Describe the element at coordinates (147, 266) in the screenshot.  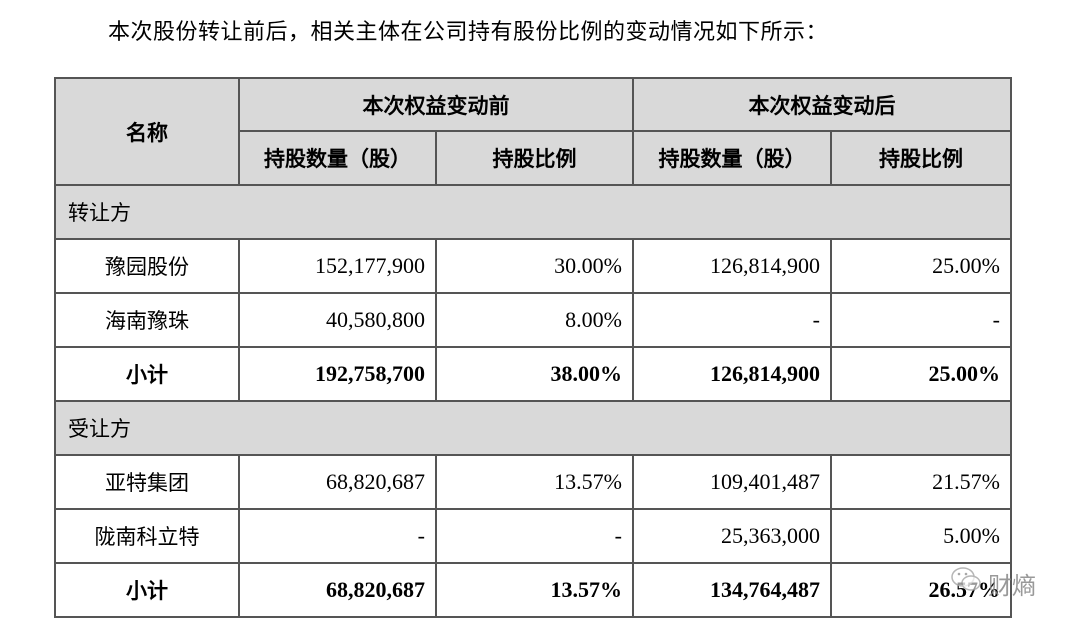
I see `row-name: 豫园股份` at that location.